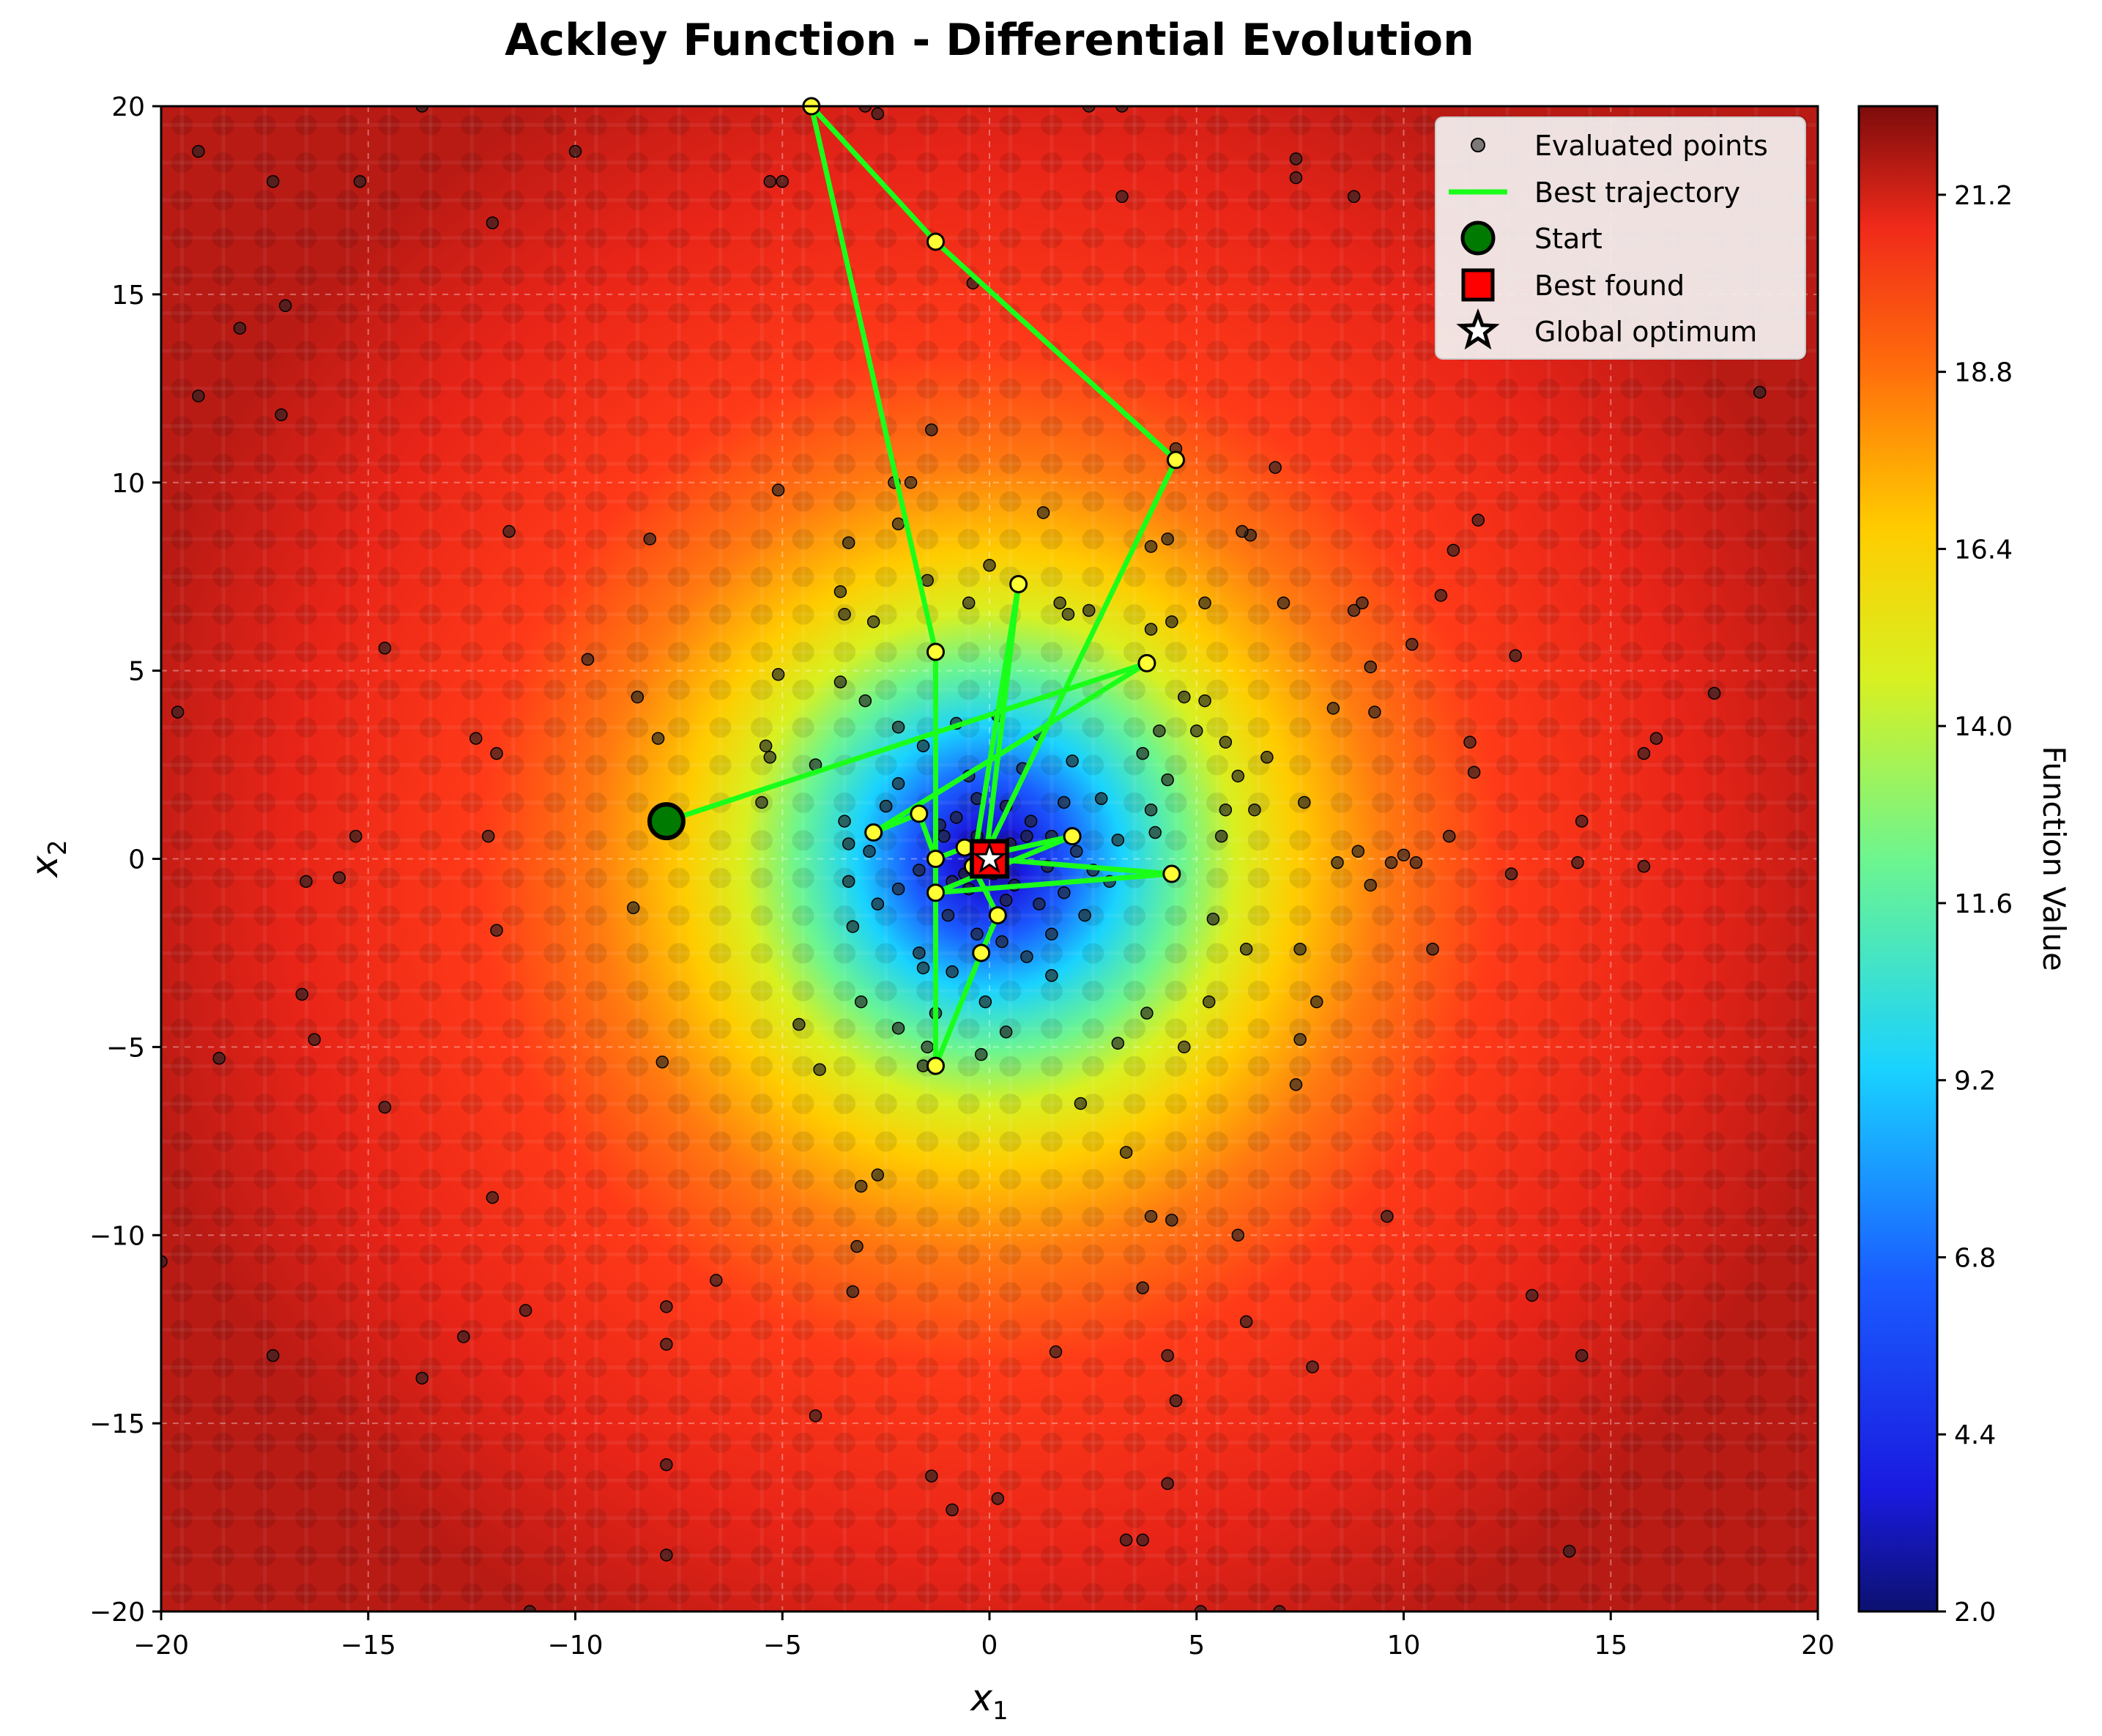 The height and width of the screenshot is (1736, 2102). I want to click on y-axis-label: x2, so click(48, 858).